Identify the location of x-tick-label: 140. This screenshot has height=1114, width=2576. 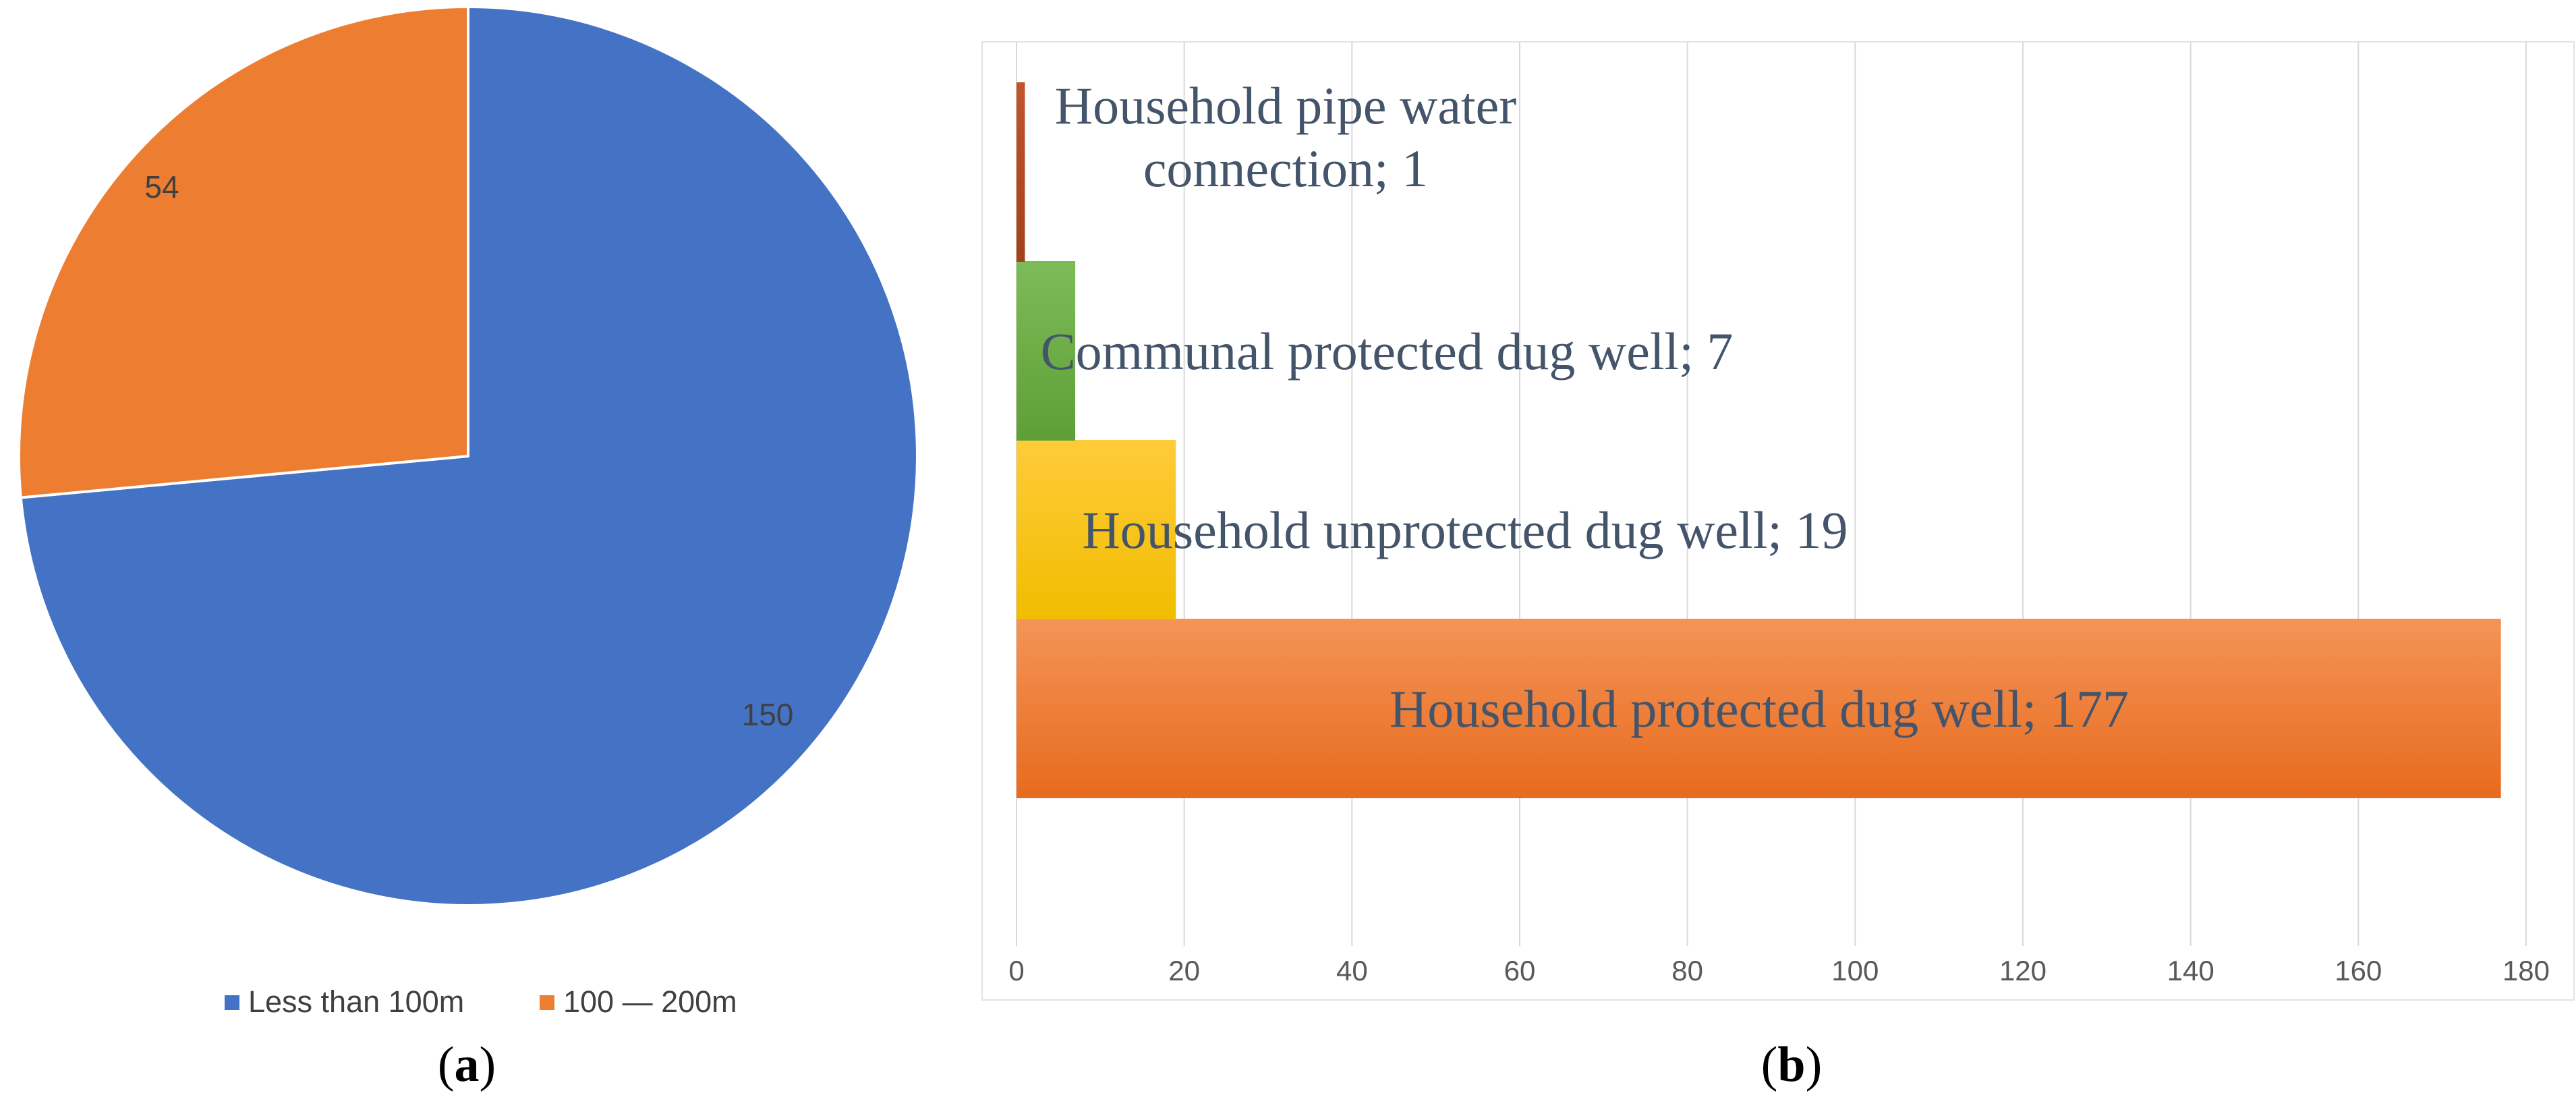
(2190, 970).